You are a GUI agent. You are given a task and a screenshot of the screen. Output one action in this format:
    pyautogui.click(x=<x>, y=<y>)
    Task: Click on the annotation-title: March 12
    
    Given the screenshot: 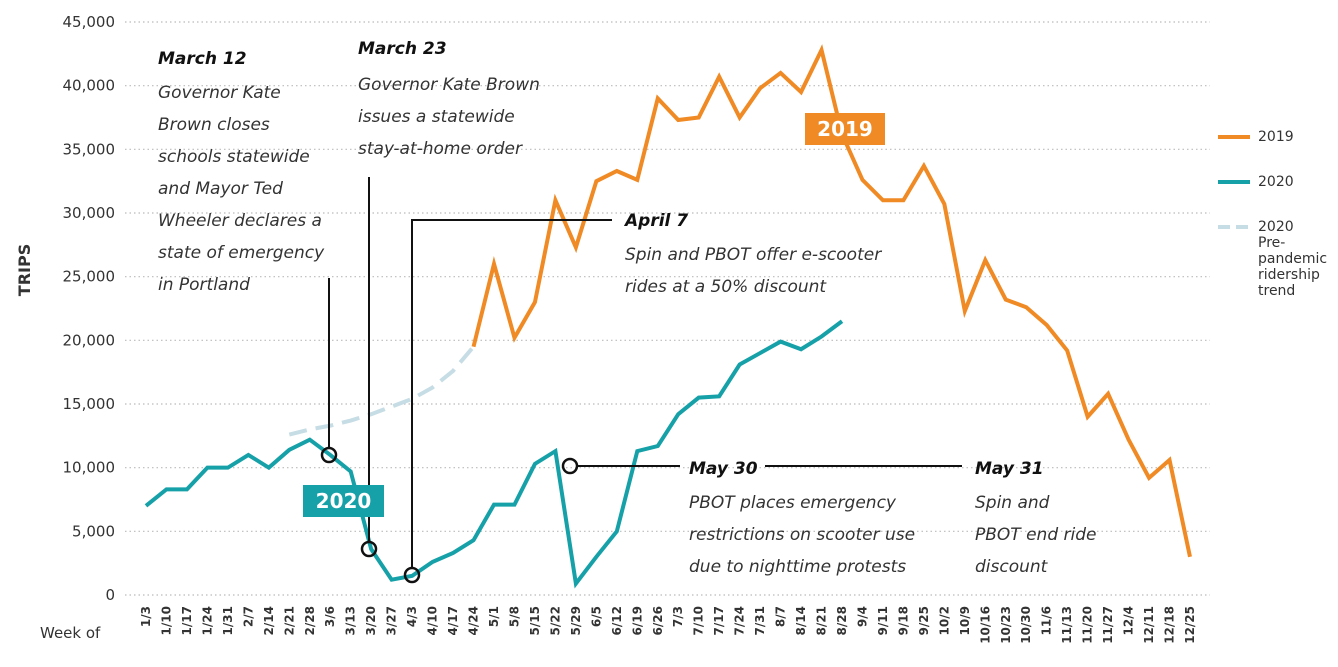 What is the action you would take?
    pyautogui.click(x=202, y=59)
    